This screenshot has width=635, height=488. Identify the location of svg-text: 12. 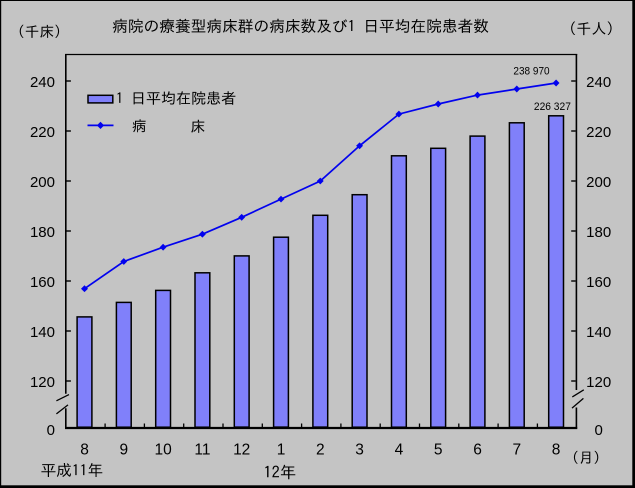
(241, 449).